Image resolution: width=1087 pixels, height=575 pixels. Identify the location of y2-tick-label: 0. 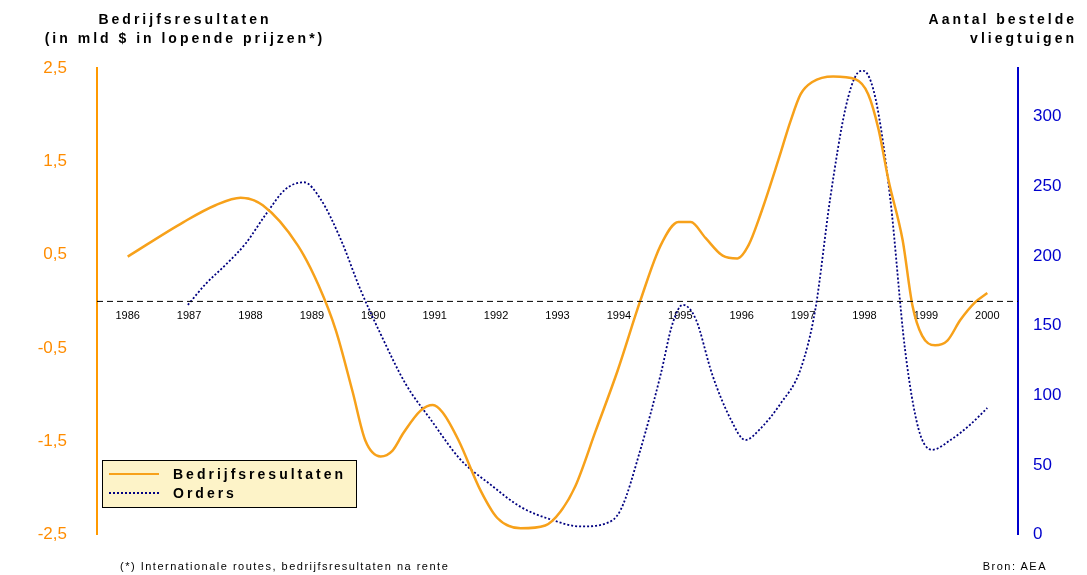
(1038, 534).